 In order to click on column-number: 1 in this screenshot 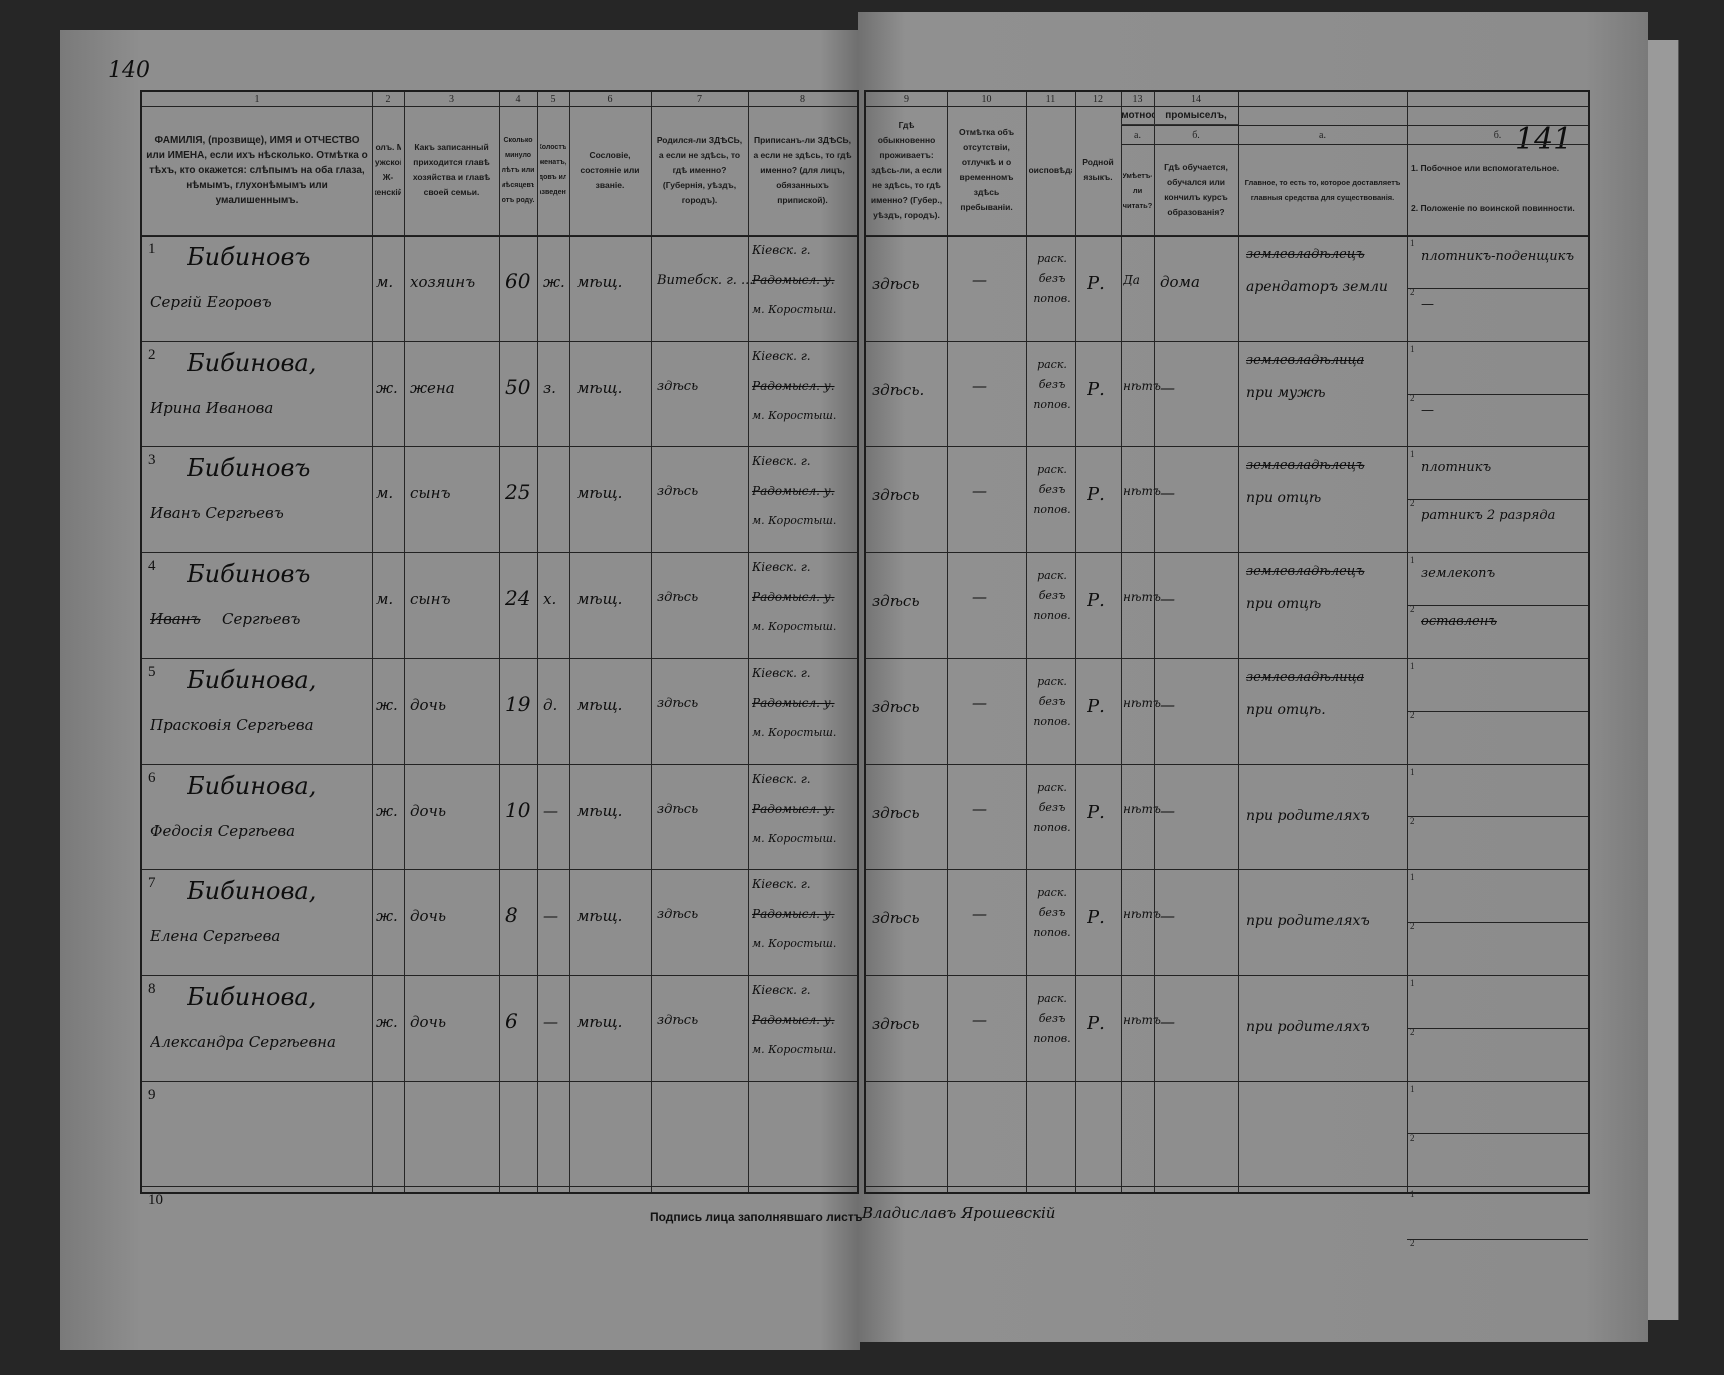, I will do `click(257, 99)`.